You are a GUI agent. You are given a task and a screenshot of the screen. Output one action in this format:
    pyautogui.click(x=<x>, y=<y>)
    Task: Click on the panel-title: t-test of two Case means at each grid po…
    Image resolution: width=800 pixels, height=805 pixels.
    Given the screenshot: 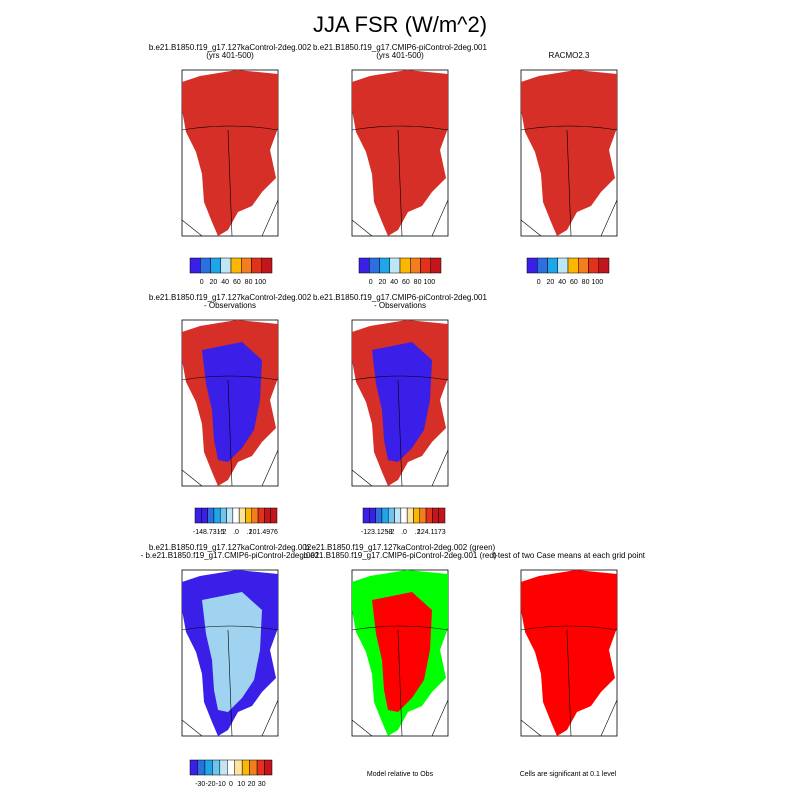 What is the action you would take?
    pyautogui.click(x=569, y=555)
    